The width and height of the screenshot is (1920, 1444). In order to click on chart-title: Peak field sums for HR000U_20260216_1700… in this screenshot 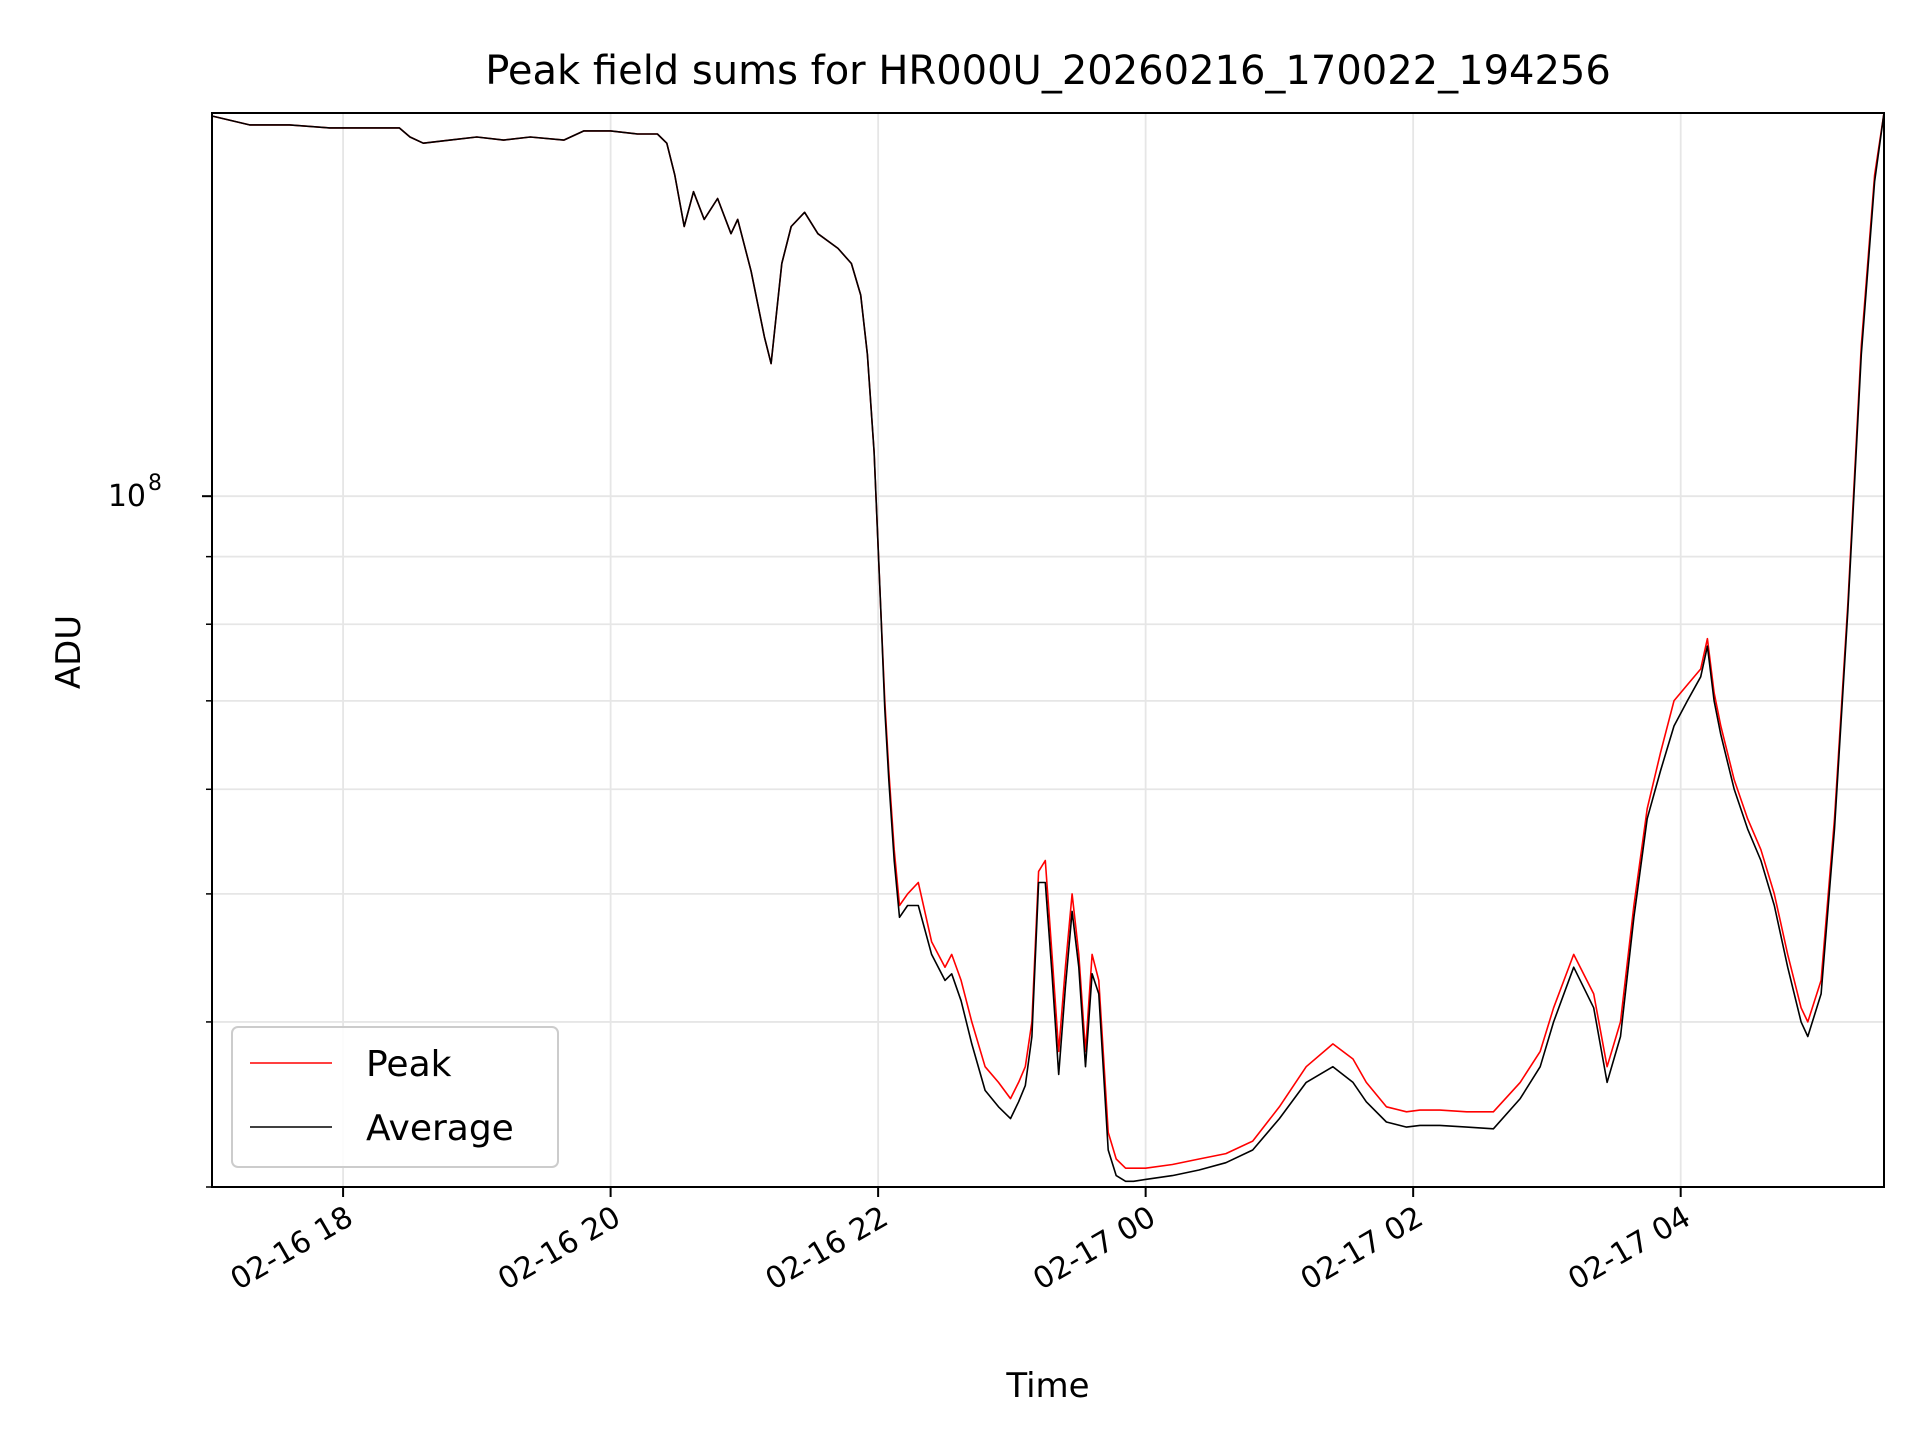, I will do `click(1048, 71)`.